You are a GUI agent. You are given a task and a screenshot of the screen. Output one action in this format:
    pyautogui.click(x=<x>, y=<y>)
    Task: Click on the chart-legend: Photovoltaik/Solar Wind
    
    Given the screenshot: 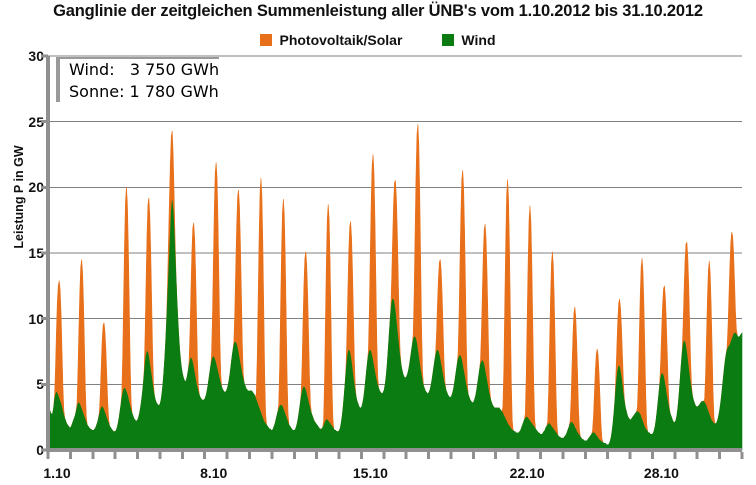 What is the action you would take?
    pyautogui.click(x=378, y=40)
    